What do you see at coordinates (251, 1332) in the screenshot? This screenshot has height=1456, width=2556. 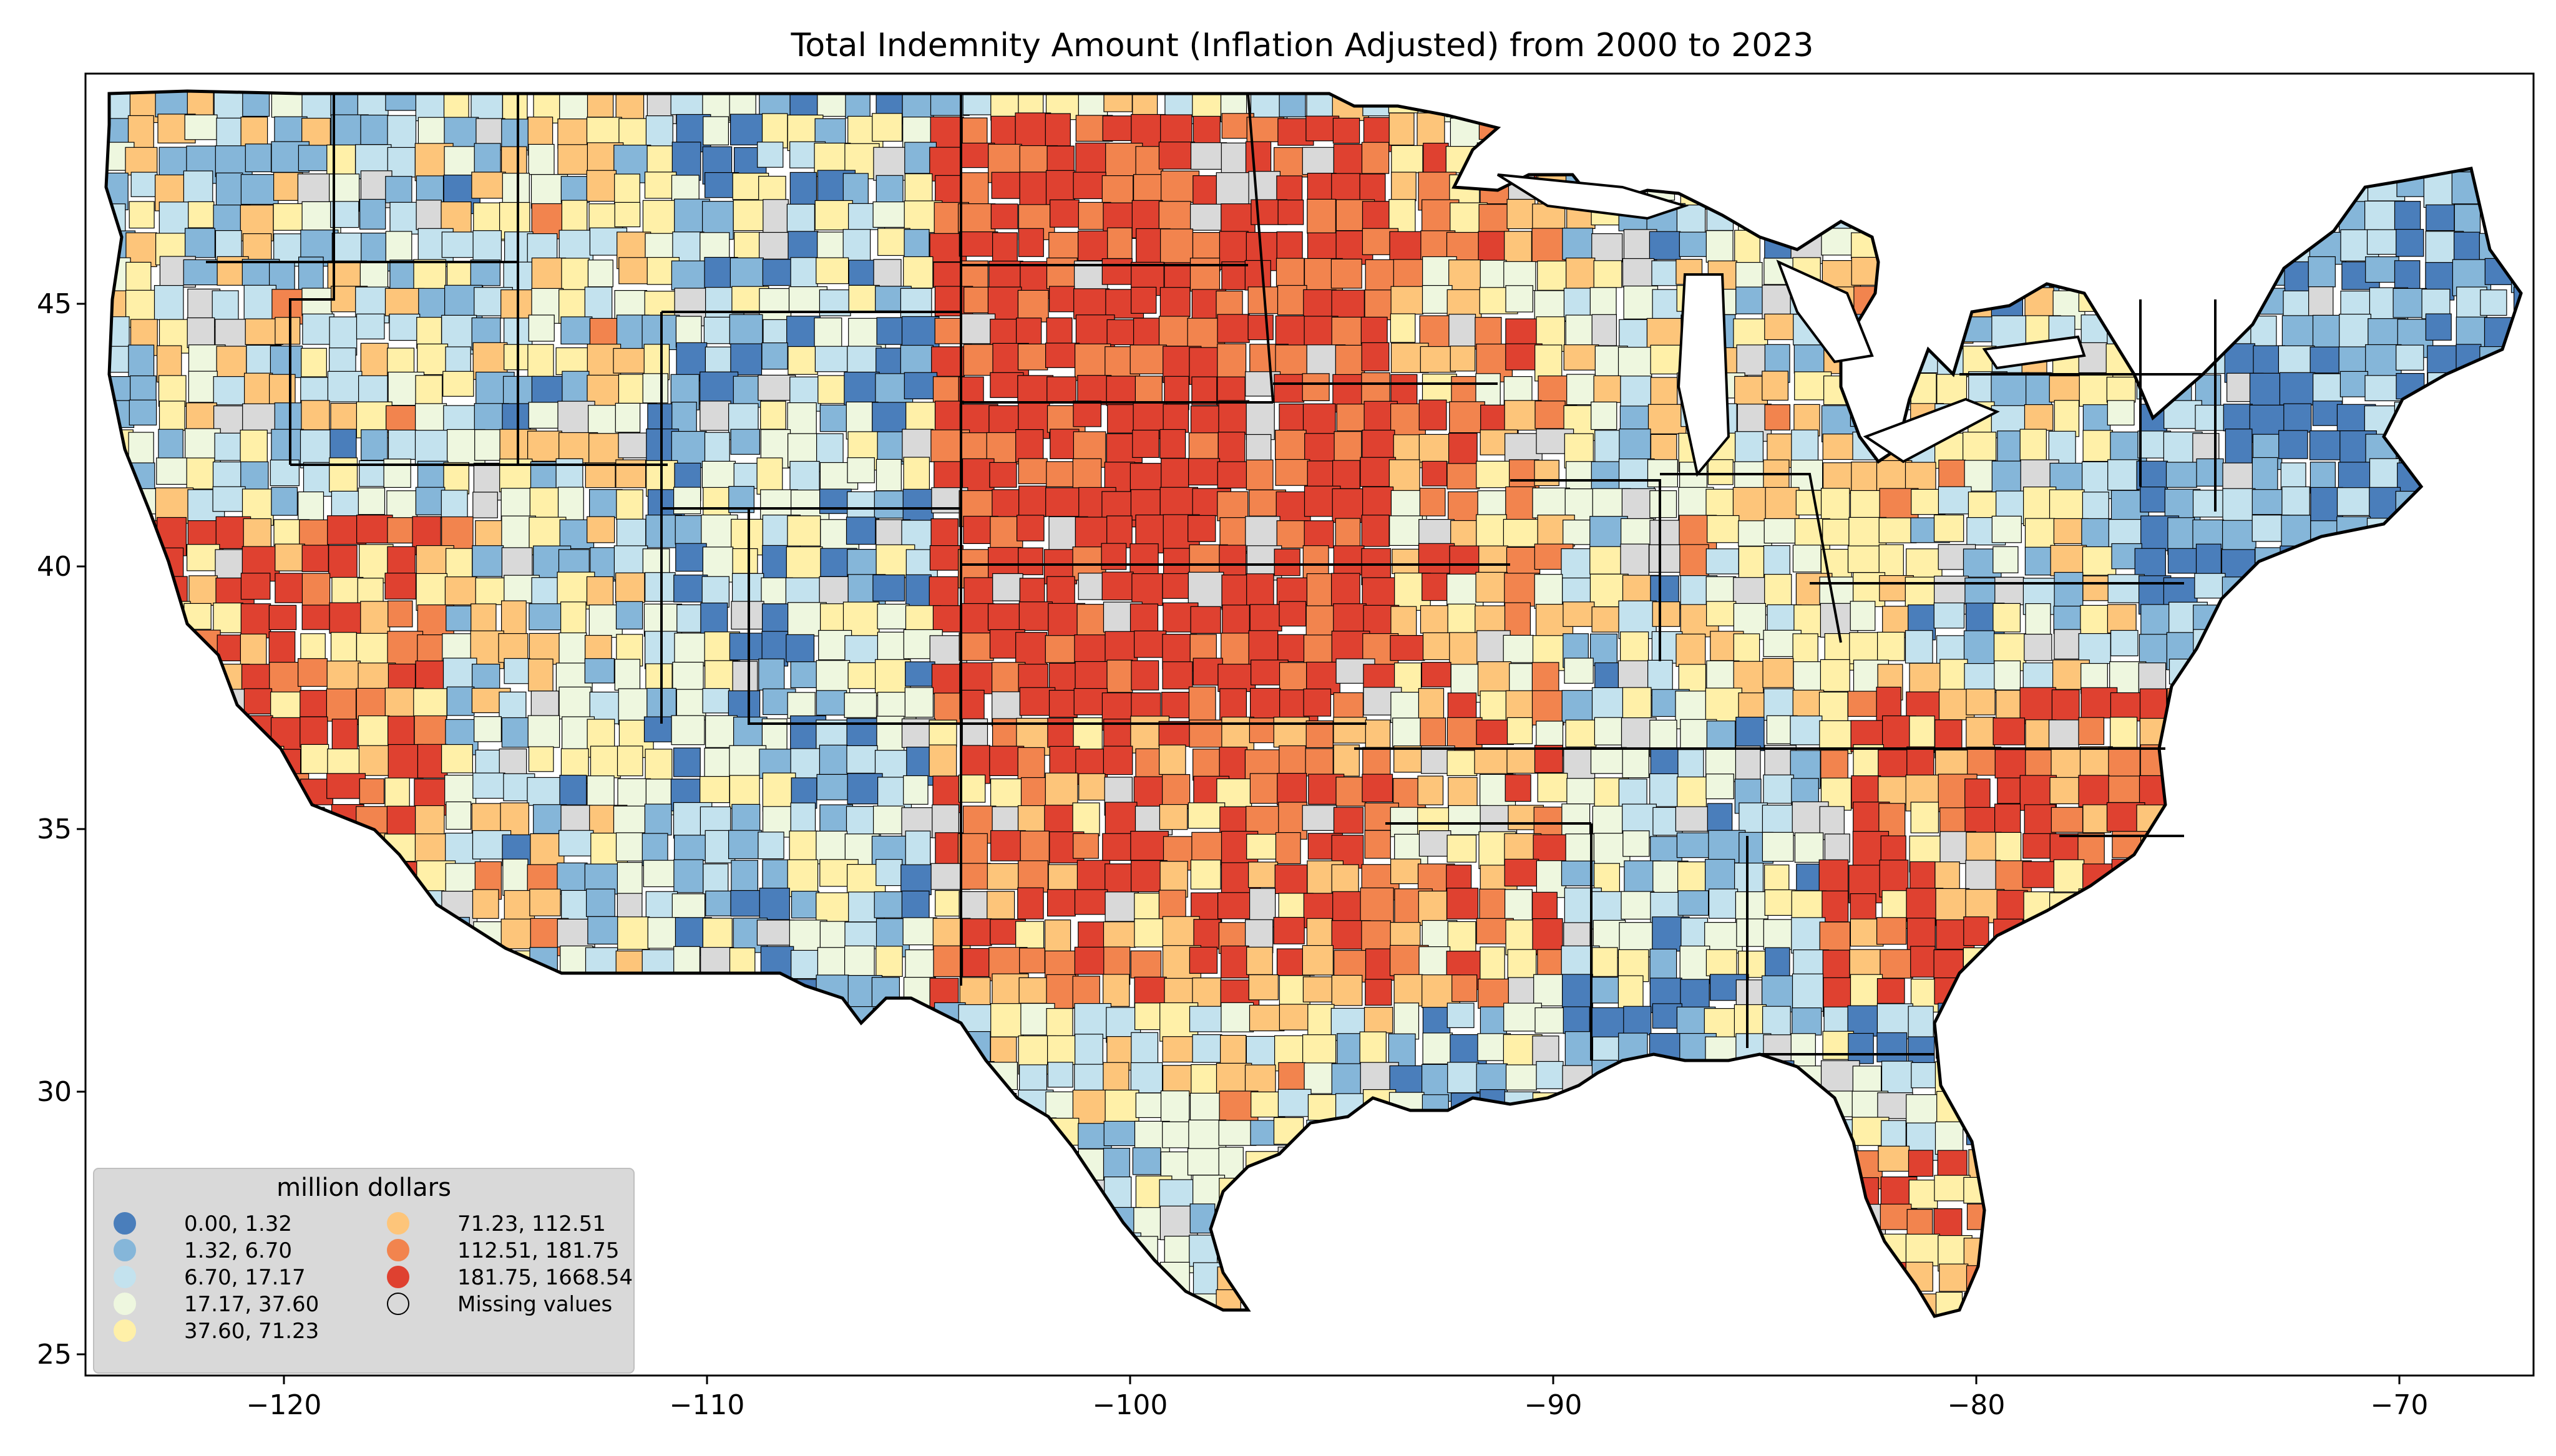 I see `legend-label: 37.60, 71.23` at bounding box center [251, 1332].